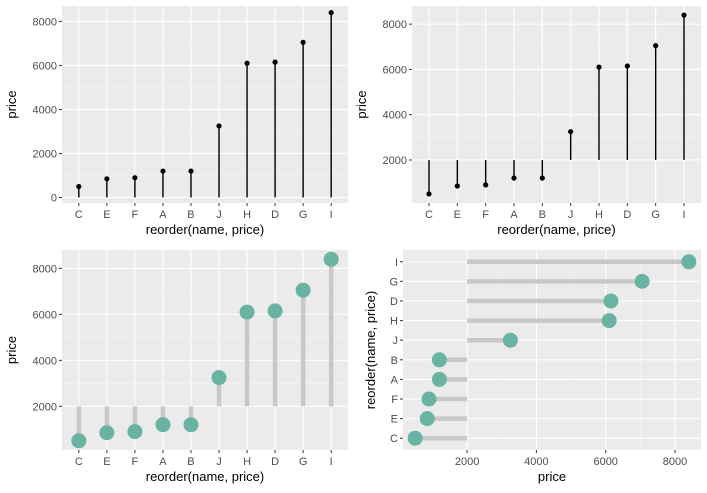 The height and width of the screenshot is (493, 707). Describe the element at coordinates (394, 322) in the screenshot. I see `y-tick-label: H` at that location.